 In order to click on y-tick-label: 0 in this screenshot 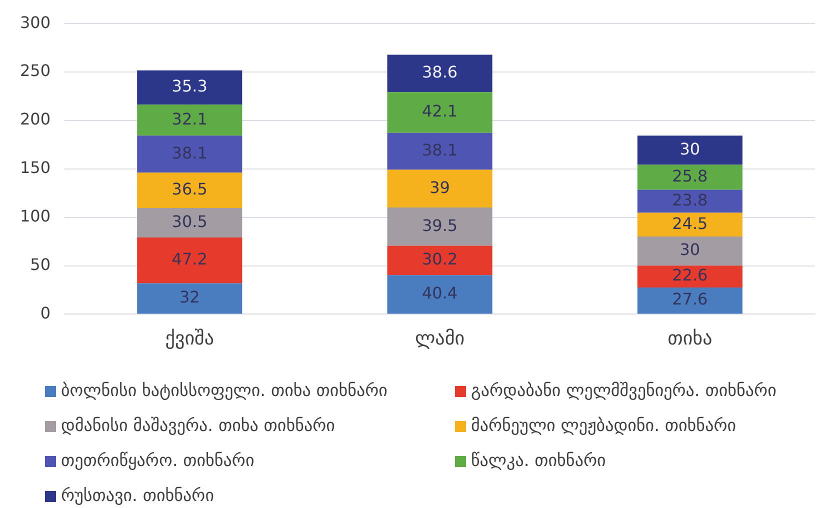, I will do `click(45, 312)`.